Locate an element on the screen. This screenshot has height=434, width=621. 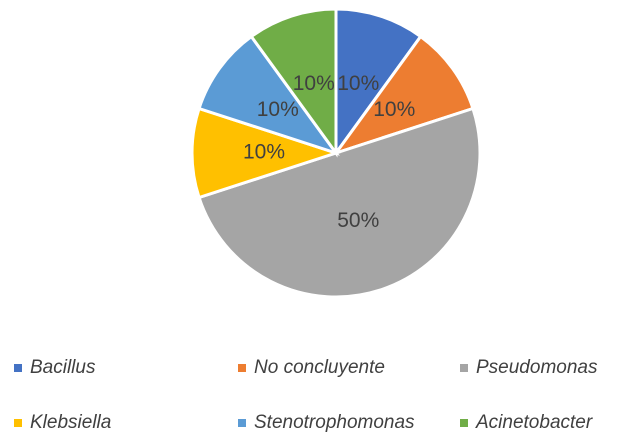
legend-label: Klebsiella is located at coordinates (70, 422).